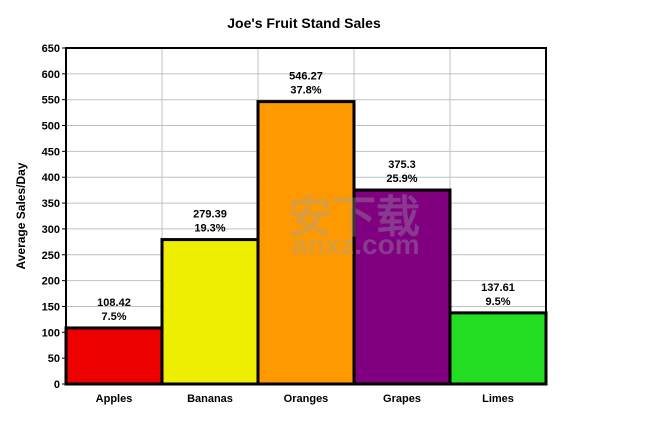 Image resolution: width=647 pixels, height=436 pixels. I want to click on bar-bananas, so click(210, 312).